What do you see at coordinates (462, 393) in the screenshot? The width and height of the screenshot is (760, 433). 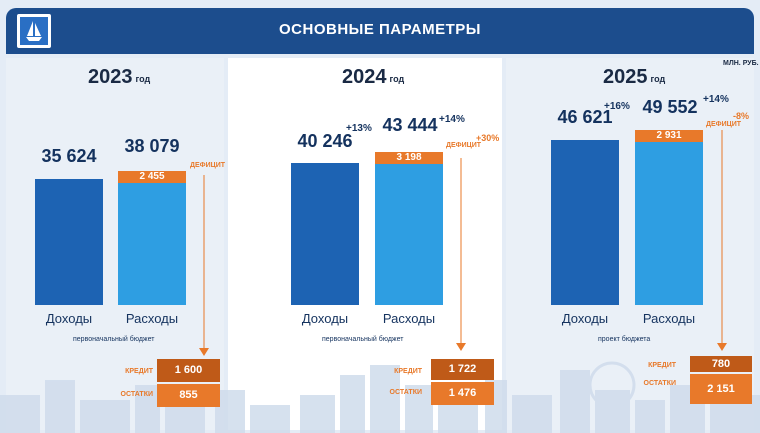 I see `remainders-value-2024: 1 476` at bounding box center [462, 393].